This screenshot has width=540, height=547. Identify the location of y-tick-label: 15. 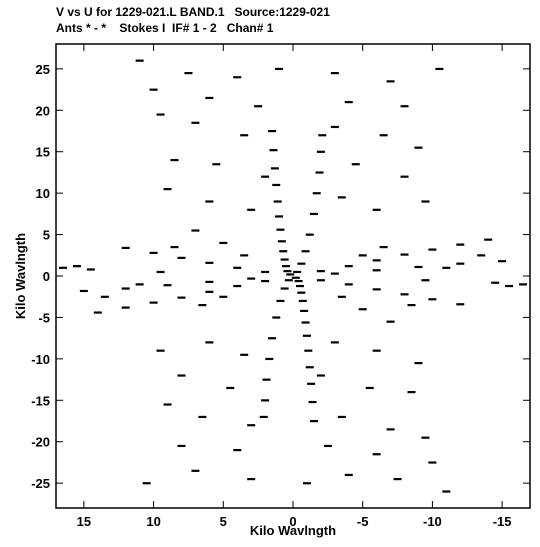
(43, 152).